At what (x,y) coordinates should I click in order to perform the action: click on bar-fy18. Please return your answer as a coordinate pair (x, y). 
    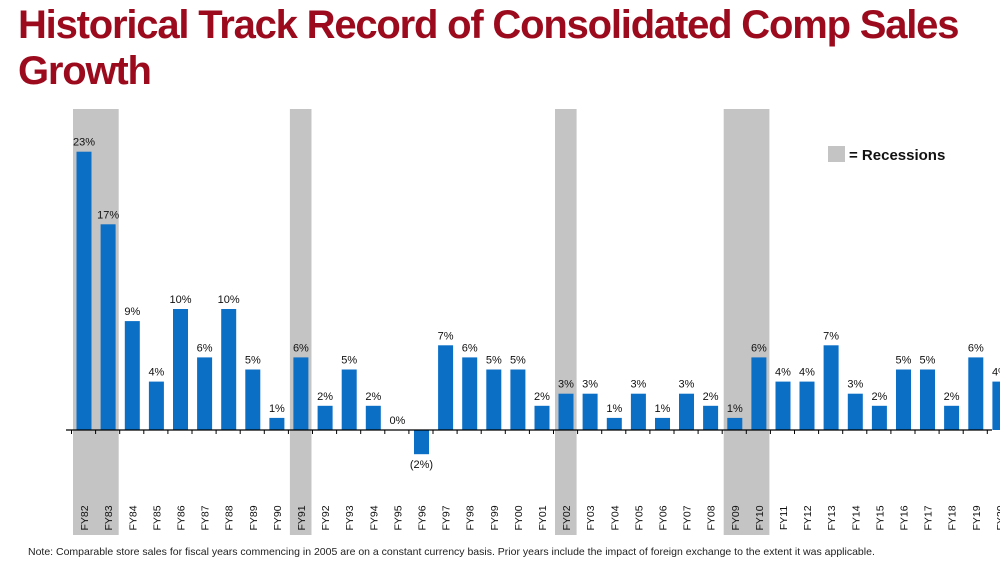
    Looking at the image, I should click on (952, 417).